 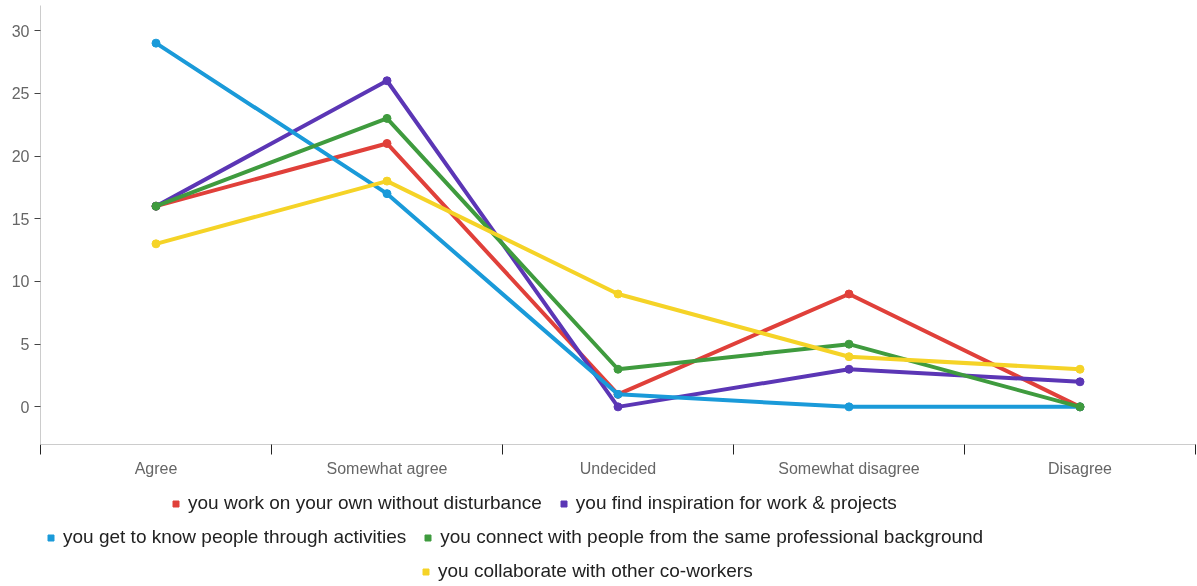 What do you see at coordinates (156, 468) in the screenshot?
I see `x-tick-label: Agree` at bounding box center [156, 468].